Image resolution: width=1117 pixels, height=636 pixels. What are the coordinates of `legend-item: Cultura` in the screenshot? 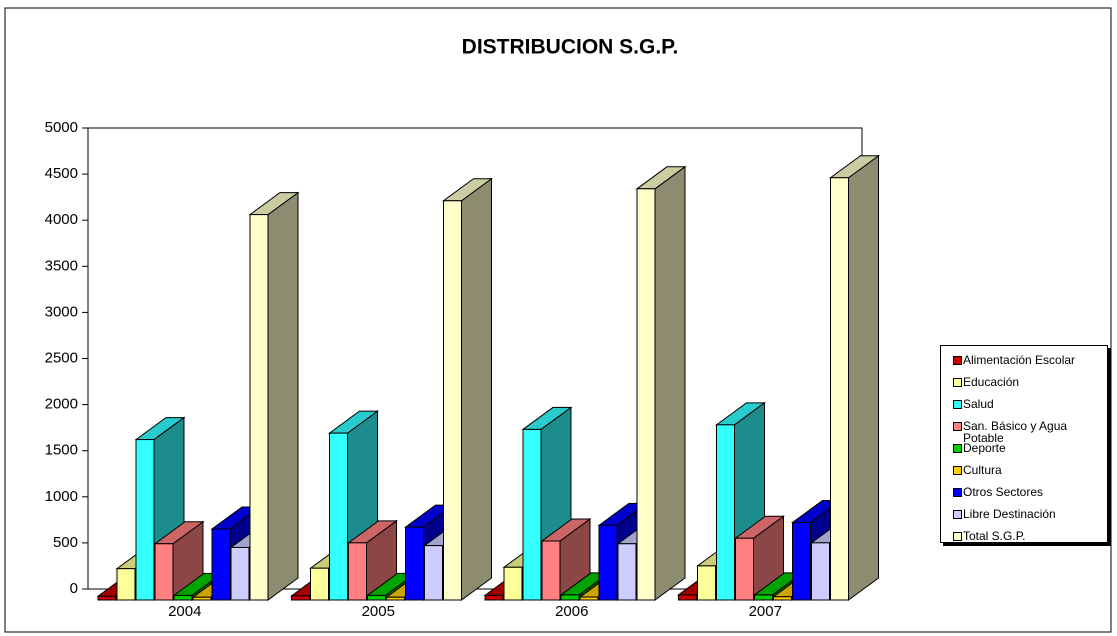 It's located at (1028, 470).